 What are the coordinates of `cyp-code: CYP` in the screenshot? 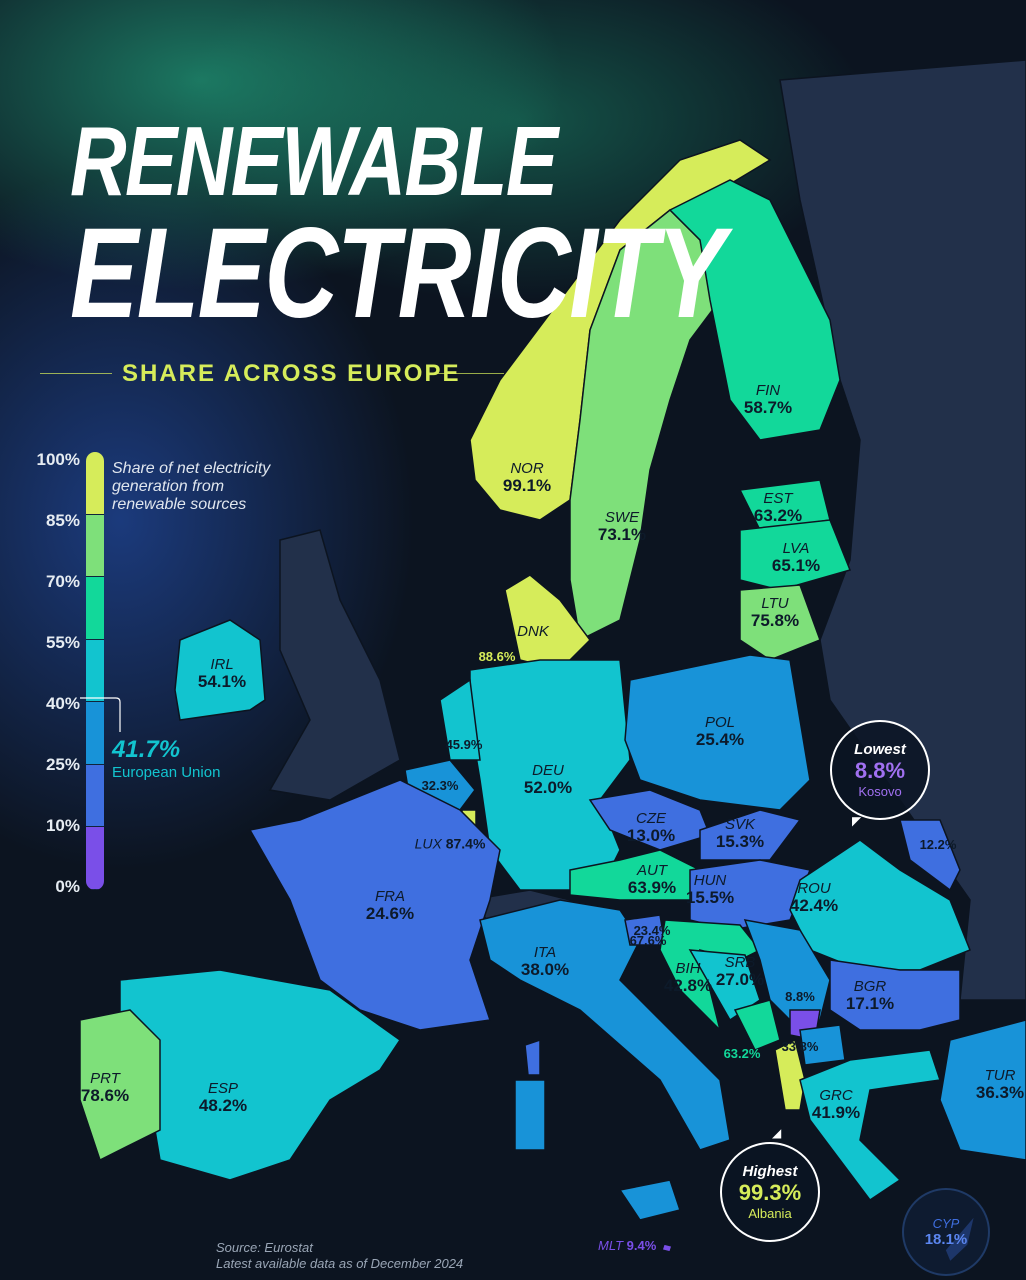 It's located at (946, 1223).